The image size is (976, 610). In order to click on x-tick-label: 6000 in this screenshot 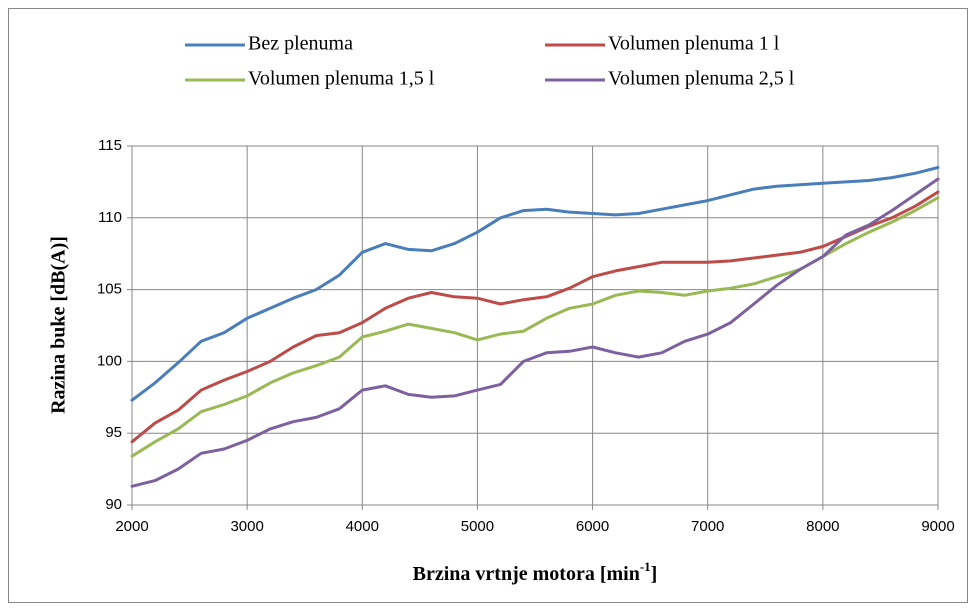, I will do `click(592, 526)`.